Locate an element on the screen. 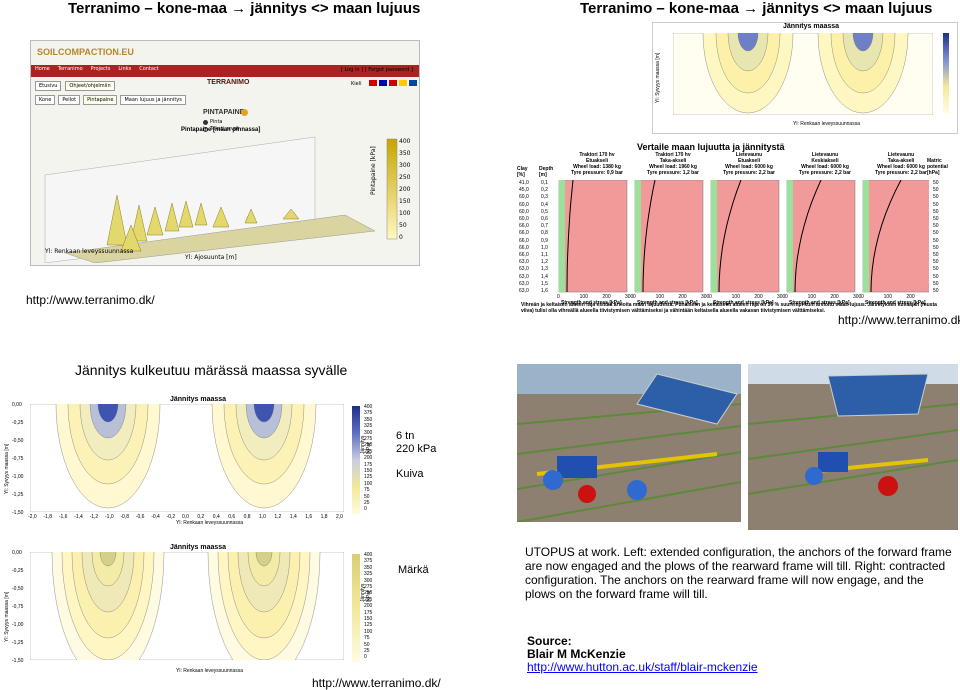 The image size is (960, 690). small-chart-xlabel: Yl: Renkaan leveyssuunnassa is located at coordinates (826, 124).